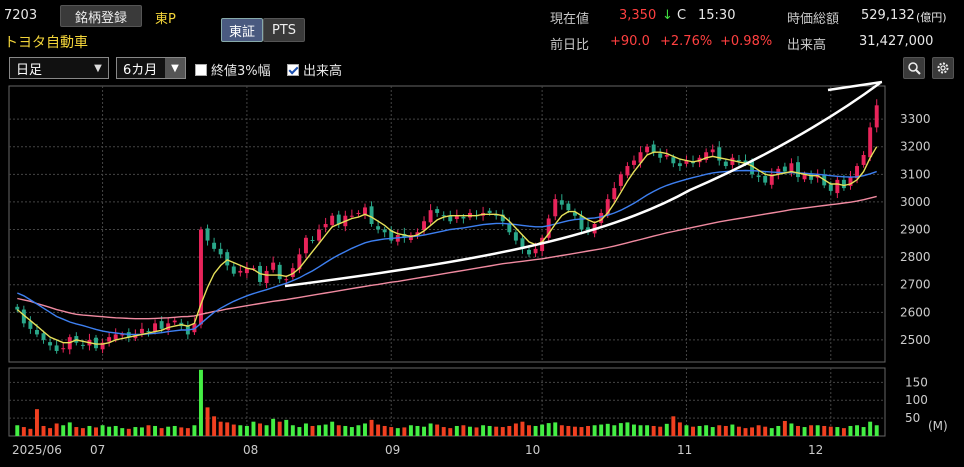 This screenshot has width=964, height=467. What do you see at coordinates (101, 16) in the screenshot?
I see `register-button: 銘柄登録` at bounding box center [101, 16].